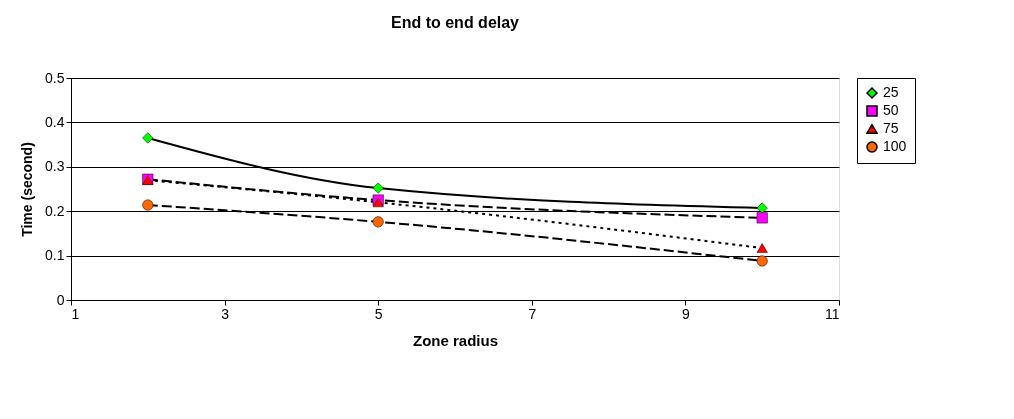  What do you see at coordinates (686, 313) in the screenshot?
I see `x-tick-label: 9` at bounding box center [686, 313].